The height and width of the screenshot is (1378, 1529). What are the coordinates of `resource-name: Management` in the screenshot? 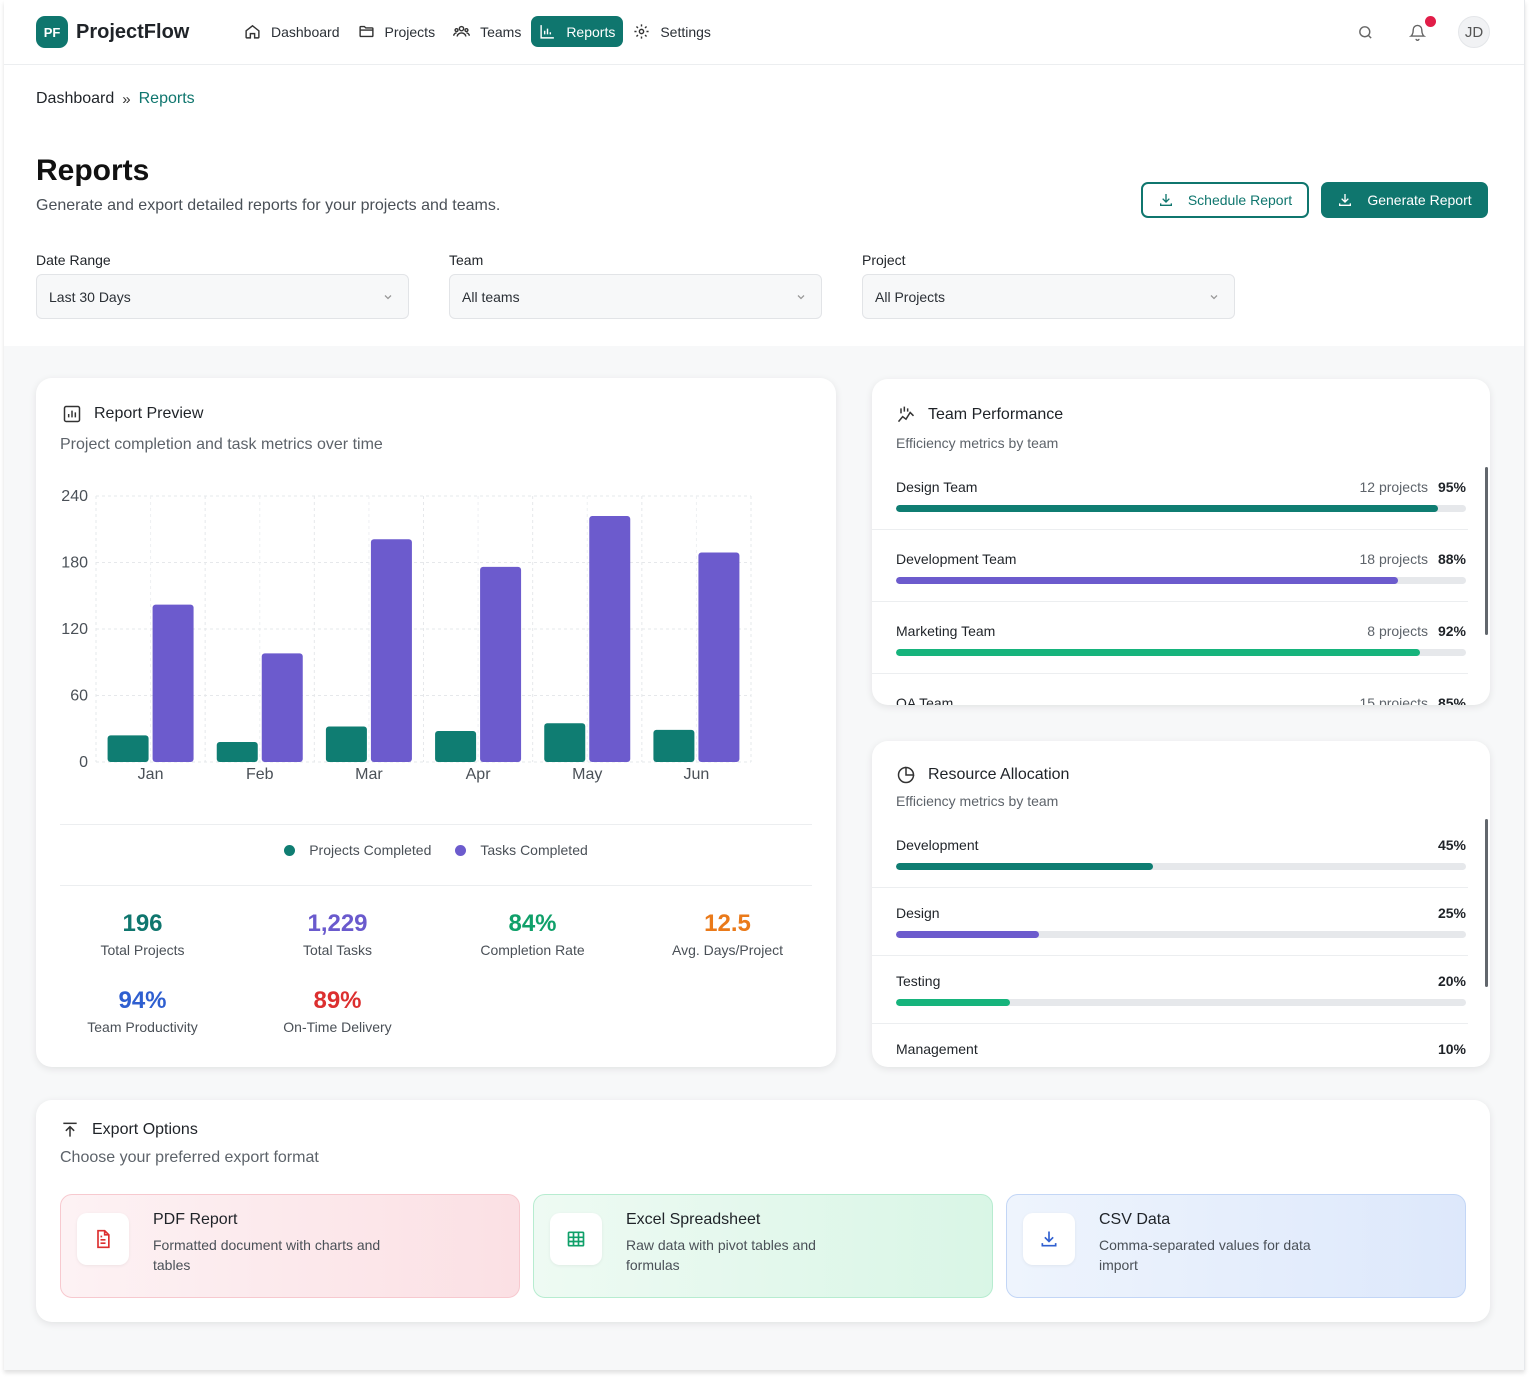 It's located at (937, 1049).